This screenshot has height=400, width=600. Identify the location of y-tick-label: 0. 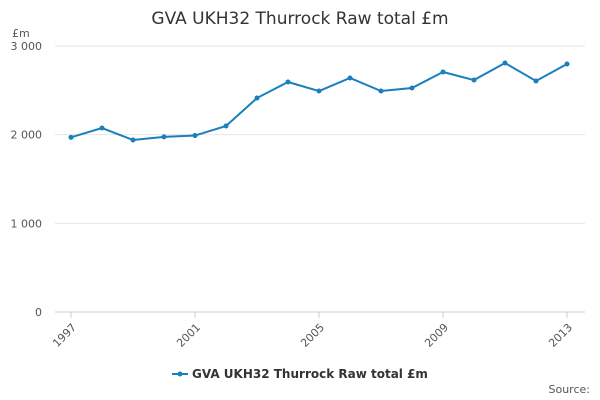
(38, 312).